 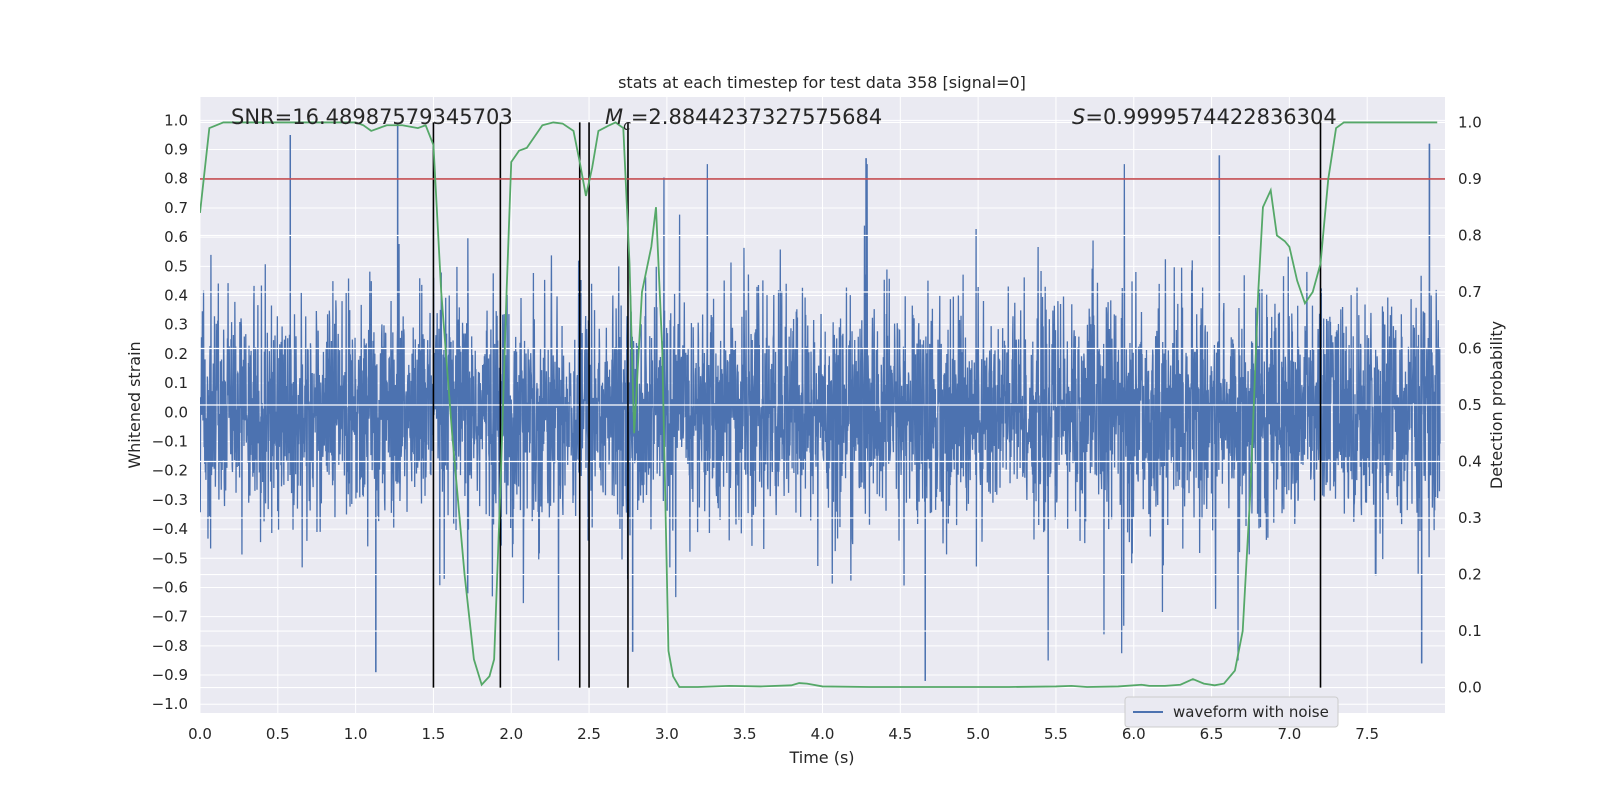 I want to click on x-tick-label: 7.5, so click(x=1367, y=734).